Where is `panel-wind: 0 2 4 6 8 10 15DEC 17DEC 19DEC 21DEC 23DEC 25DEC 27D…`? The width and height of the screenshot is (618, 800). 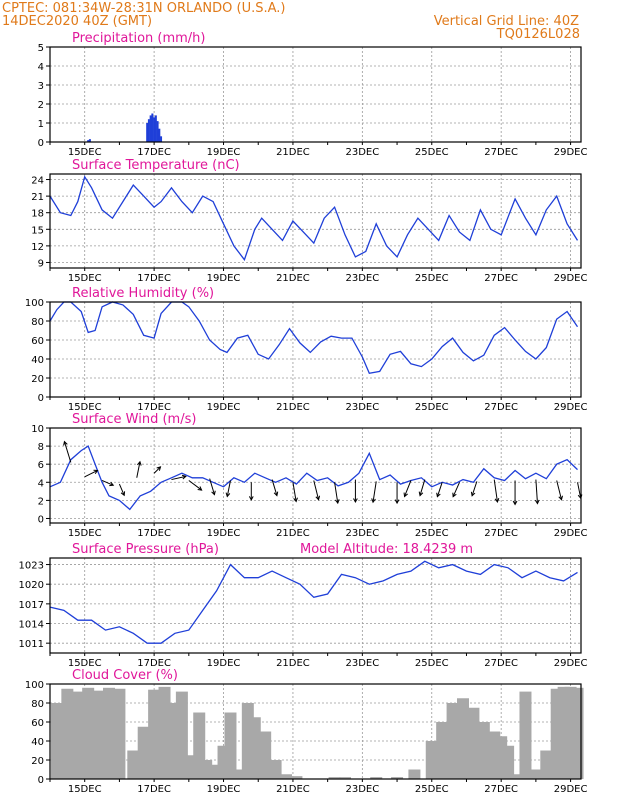 panel-wind: 0 2 4 6 8 10 15DEC 17DEC 19DEC 21DEC 23DEC 25DEC 27D… is located at coordinates (309, 475).